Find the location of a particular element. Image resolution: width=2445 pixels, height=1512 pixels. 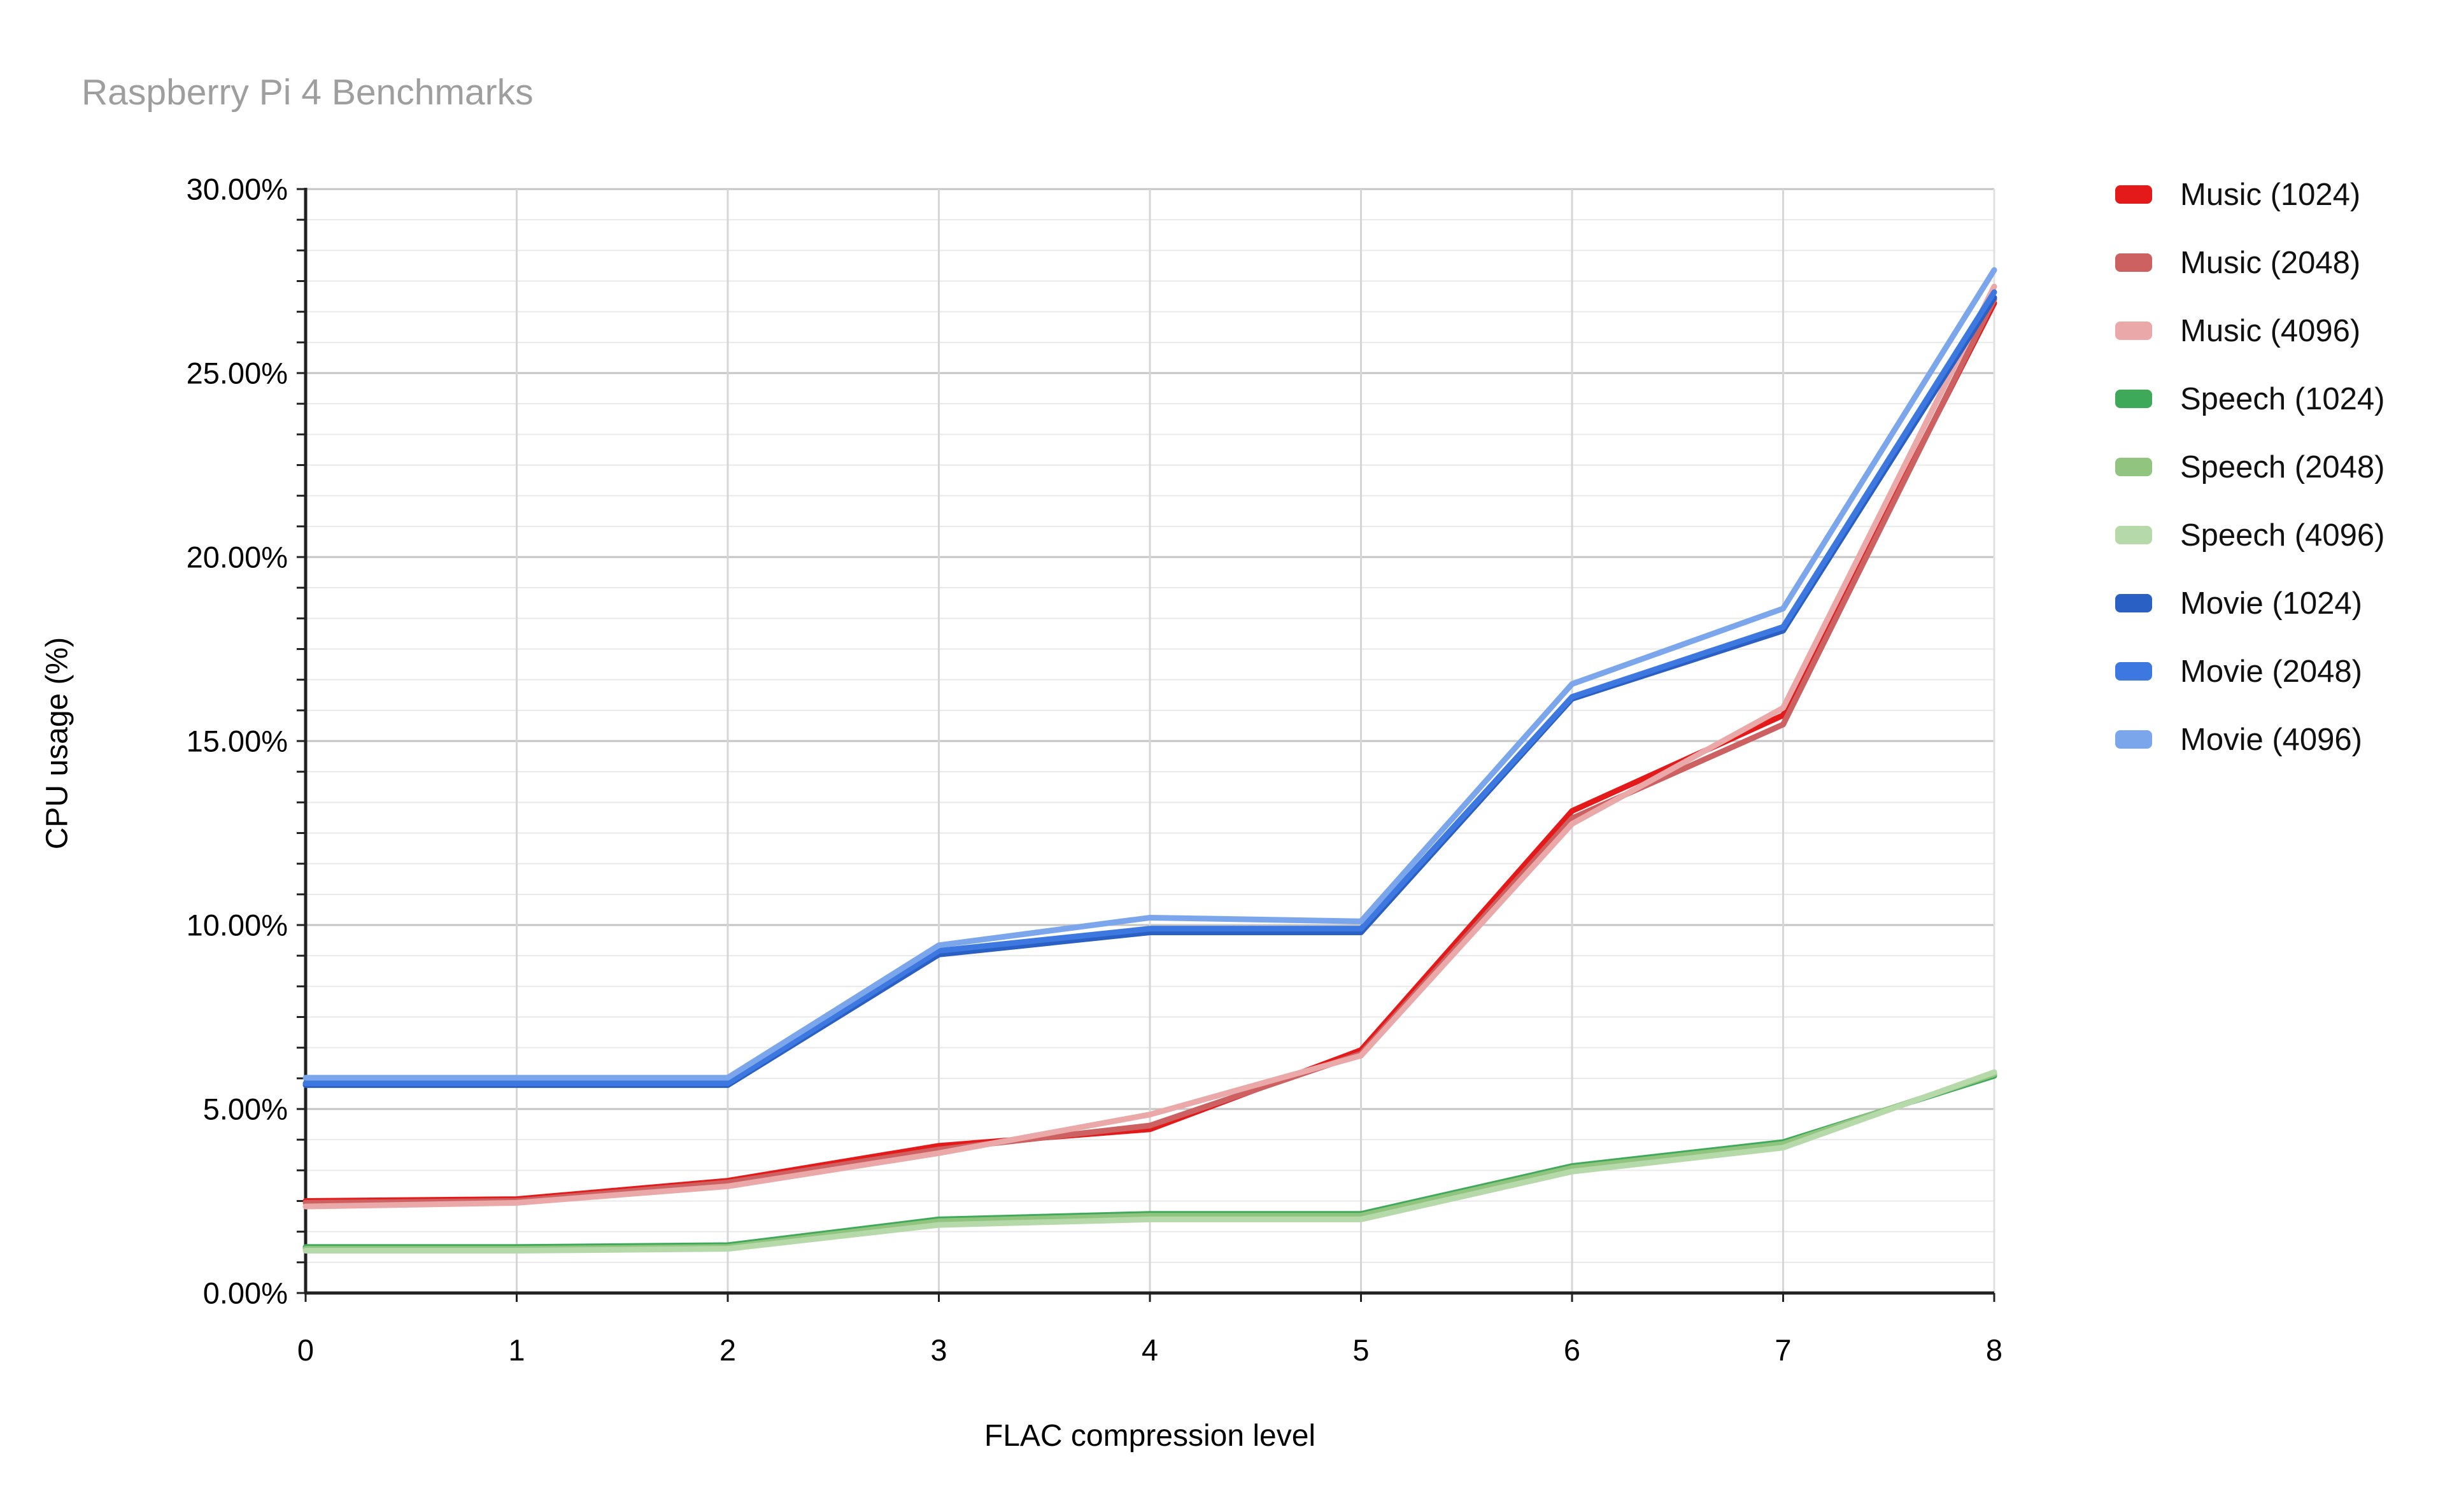

y-axis-title: CPU usage (%) is located at coordinates (57, 744).